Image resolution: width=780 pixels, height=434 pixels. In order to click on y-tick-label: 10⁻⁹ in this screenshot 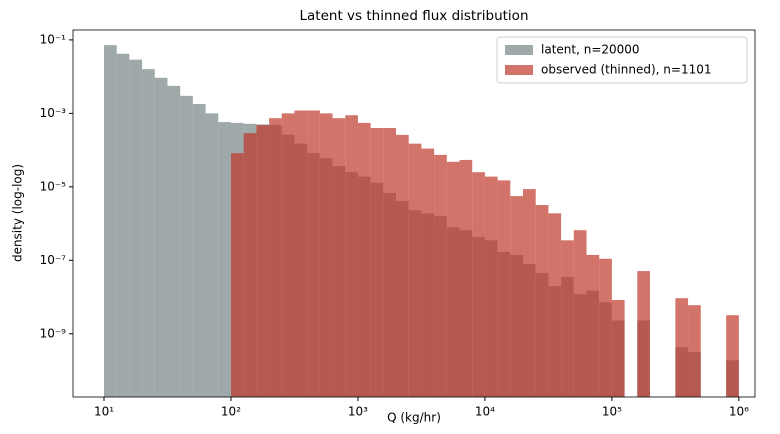, I will do `click(53, 333)`.